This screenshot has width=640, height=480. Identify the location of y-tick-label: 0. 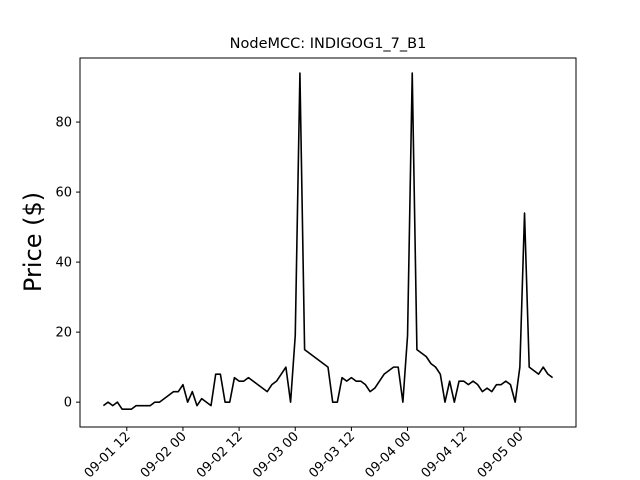
(68, 403).